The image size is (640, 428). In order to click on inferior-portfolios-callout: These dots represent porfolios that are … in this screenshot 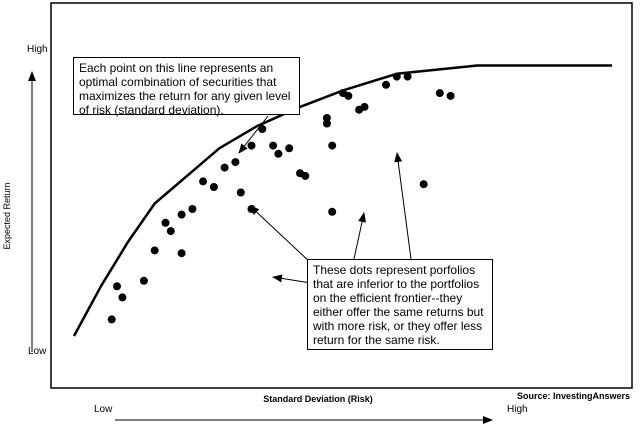, I will do `click(400, 304)`.